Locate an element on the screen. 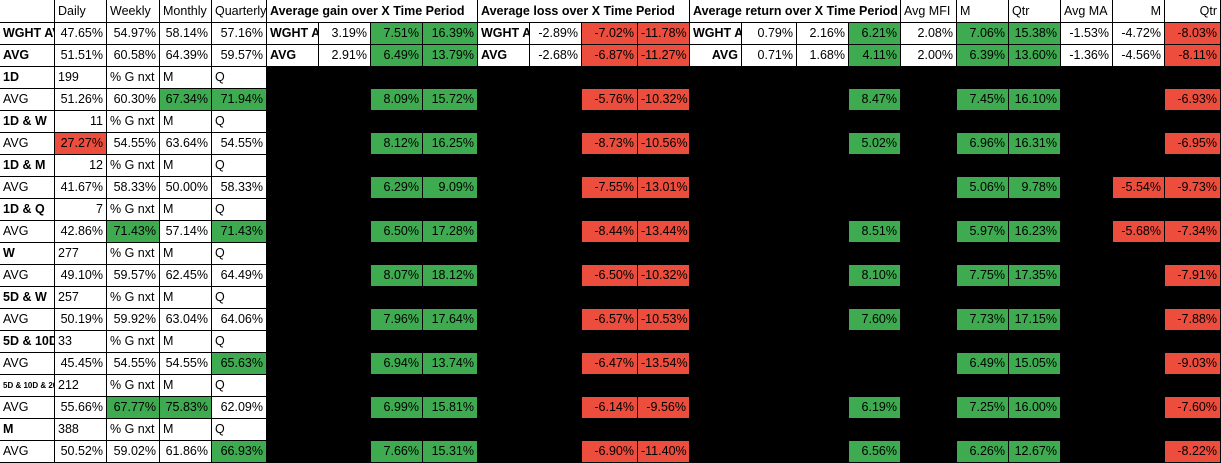 The image size is (1221, 463). avg-quarterly: 62.09% is located at coordinates (239, 408).